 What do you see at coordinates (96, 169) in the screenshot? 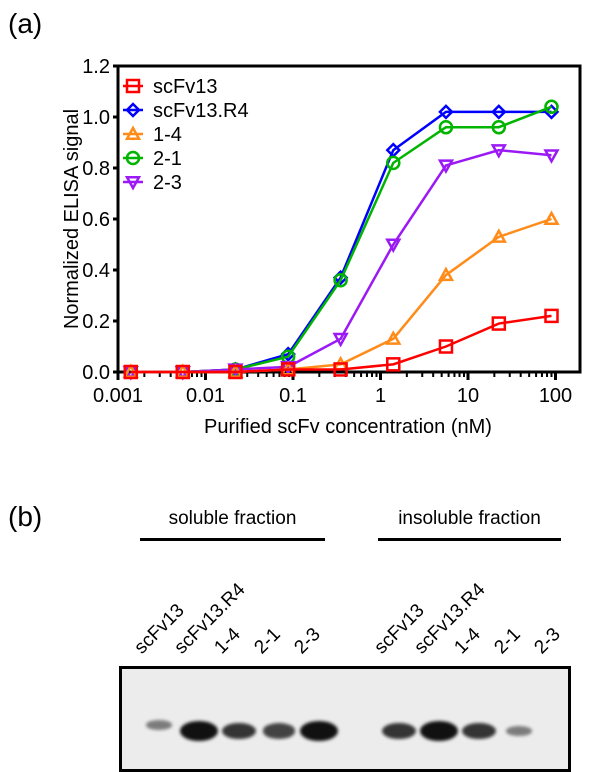
I see `y-tick-label: 0.8` at bounding box center [96, 169].